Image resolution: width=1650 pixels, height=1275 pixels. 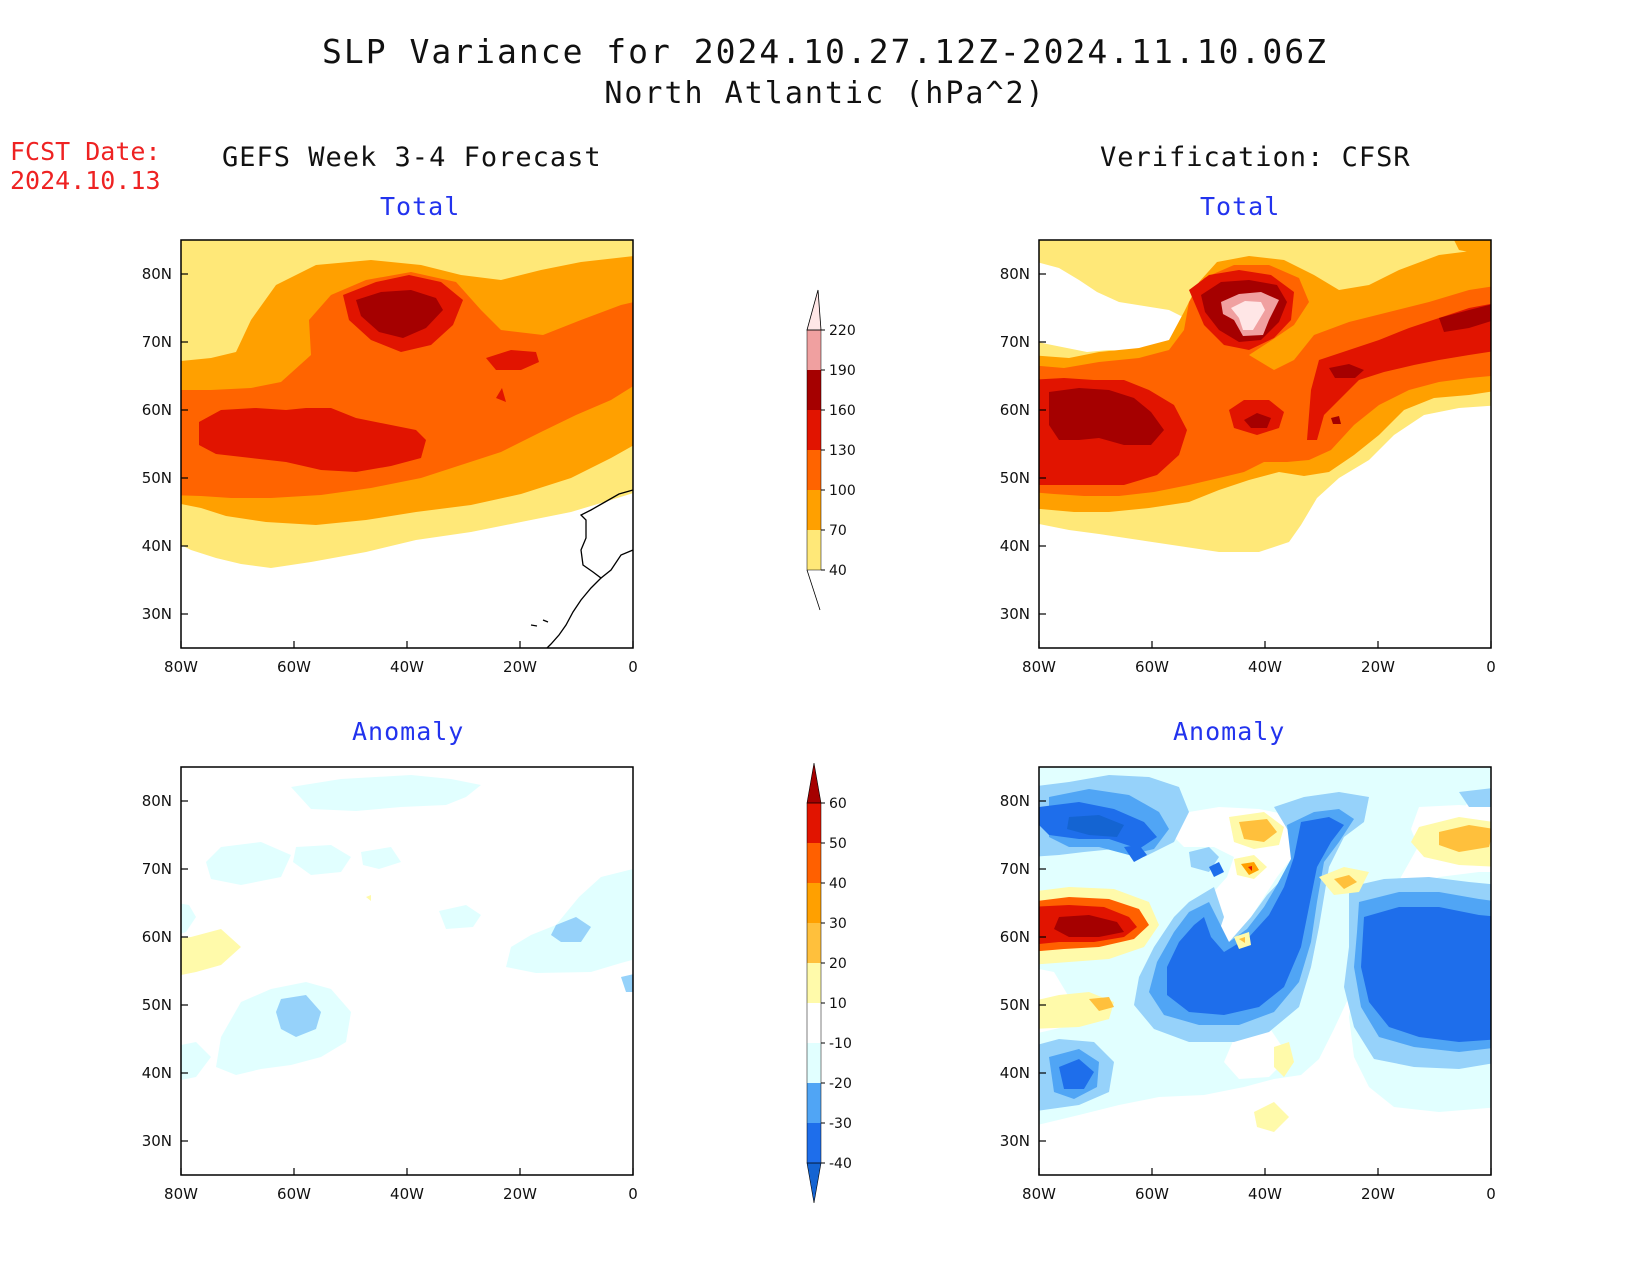 I want to click on anomaly-colorbar-label: -20, so click(x=840, y=1084).